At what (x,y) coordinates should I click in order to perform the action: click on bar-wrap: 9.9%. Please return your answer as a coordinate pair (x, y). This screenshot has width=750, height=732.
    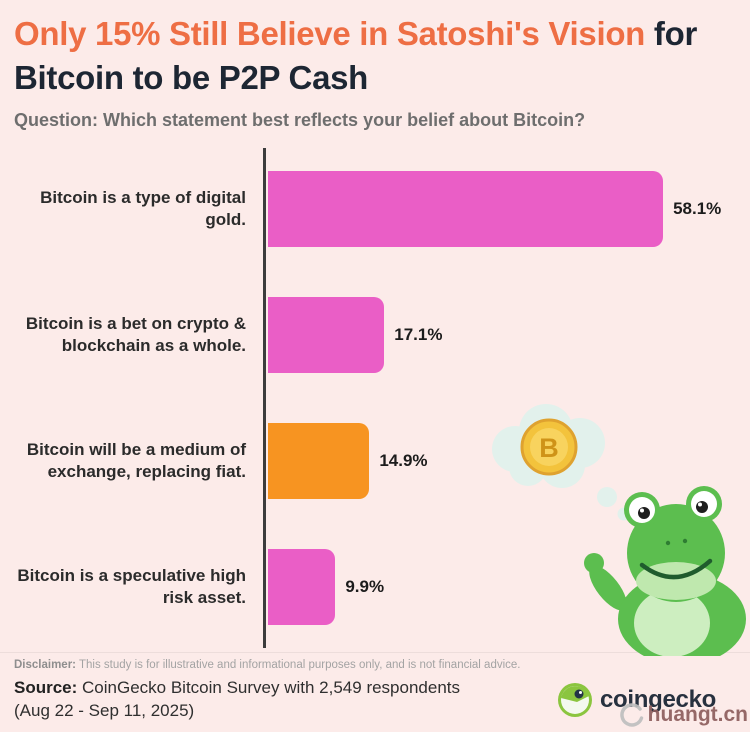
    Looking at the image, I should click on (507, 587).